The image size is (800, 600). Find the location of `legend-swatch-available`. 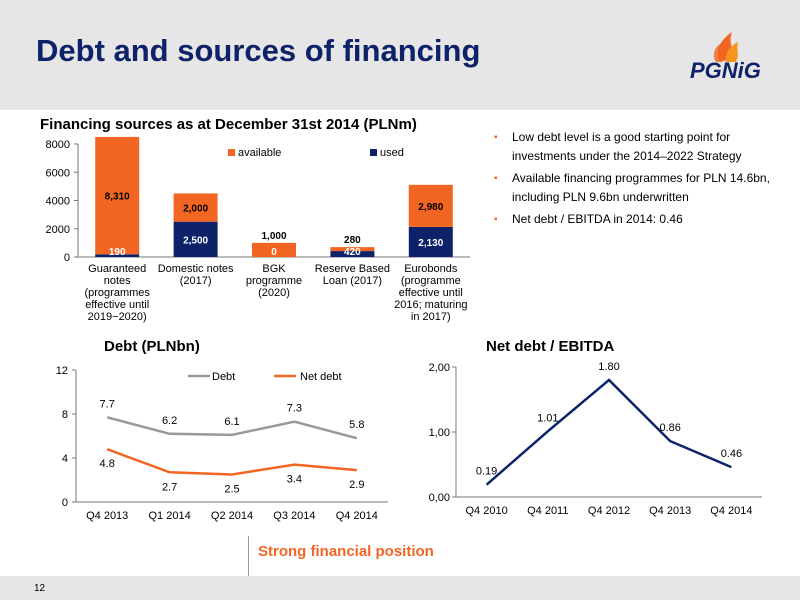

legend-swatch-available is located at coordinates (231, 152).